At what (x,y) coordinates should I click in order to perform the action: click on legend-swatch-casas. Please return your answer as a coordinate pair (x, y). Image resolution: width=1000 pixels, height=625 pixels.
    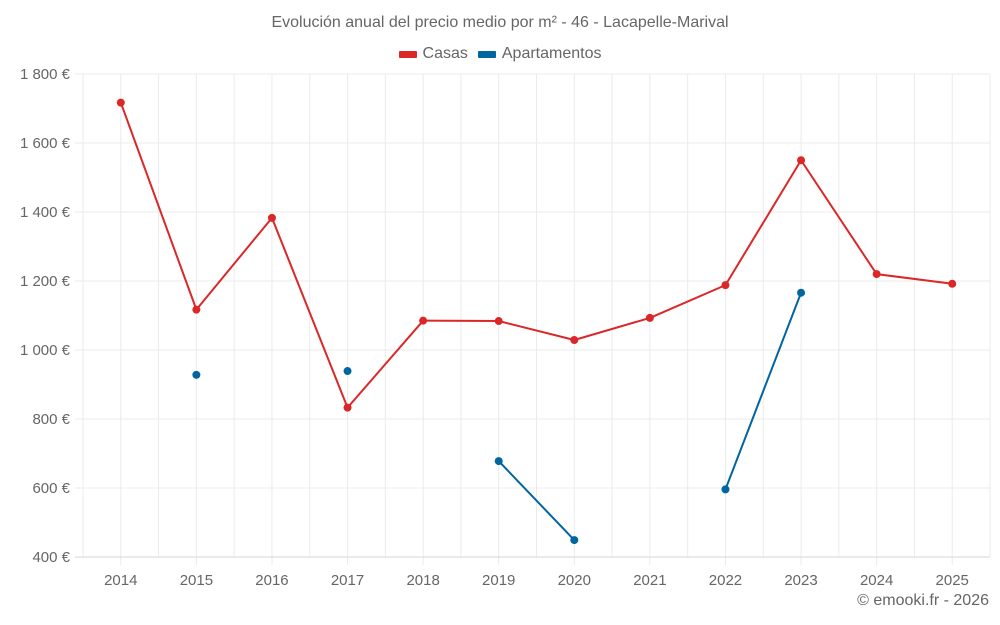
    Looking at the image, I should click on (407, 54).